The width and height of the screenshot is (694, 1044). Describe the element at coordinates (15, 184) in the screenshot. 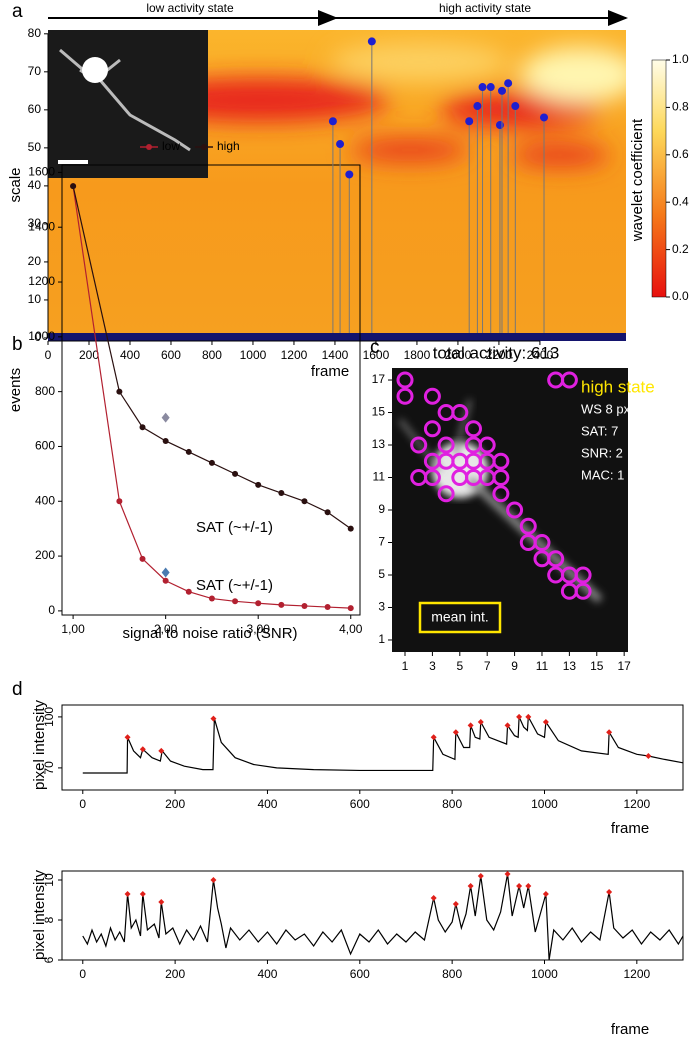

I see `y-axis-label: scale` at that location.